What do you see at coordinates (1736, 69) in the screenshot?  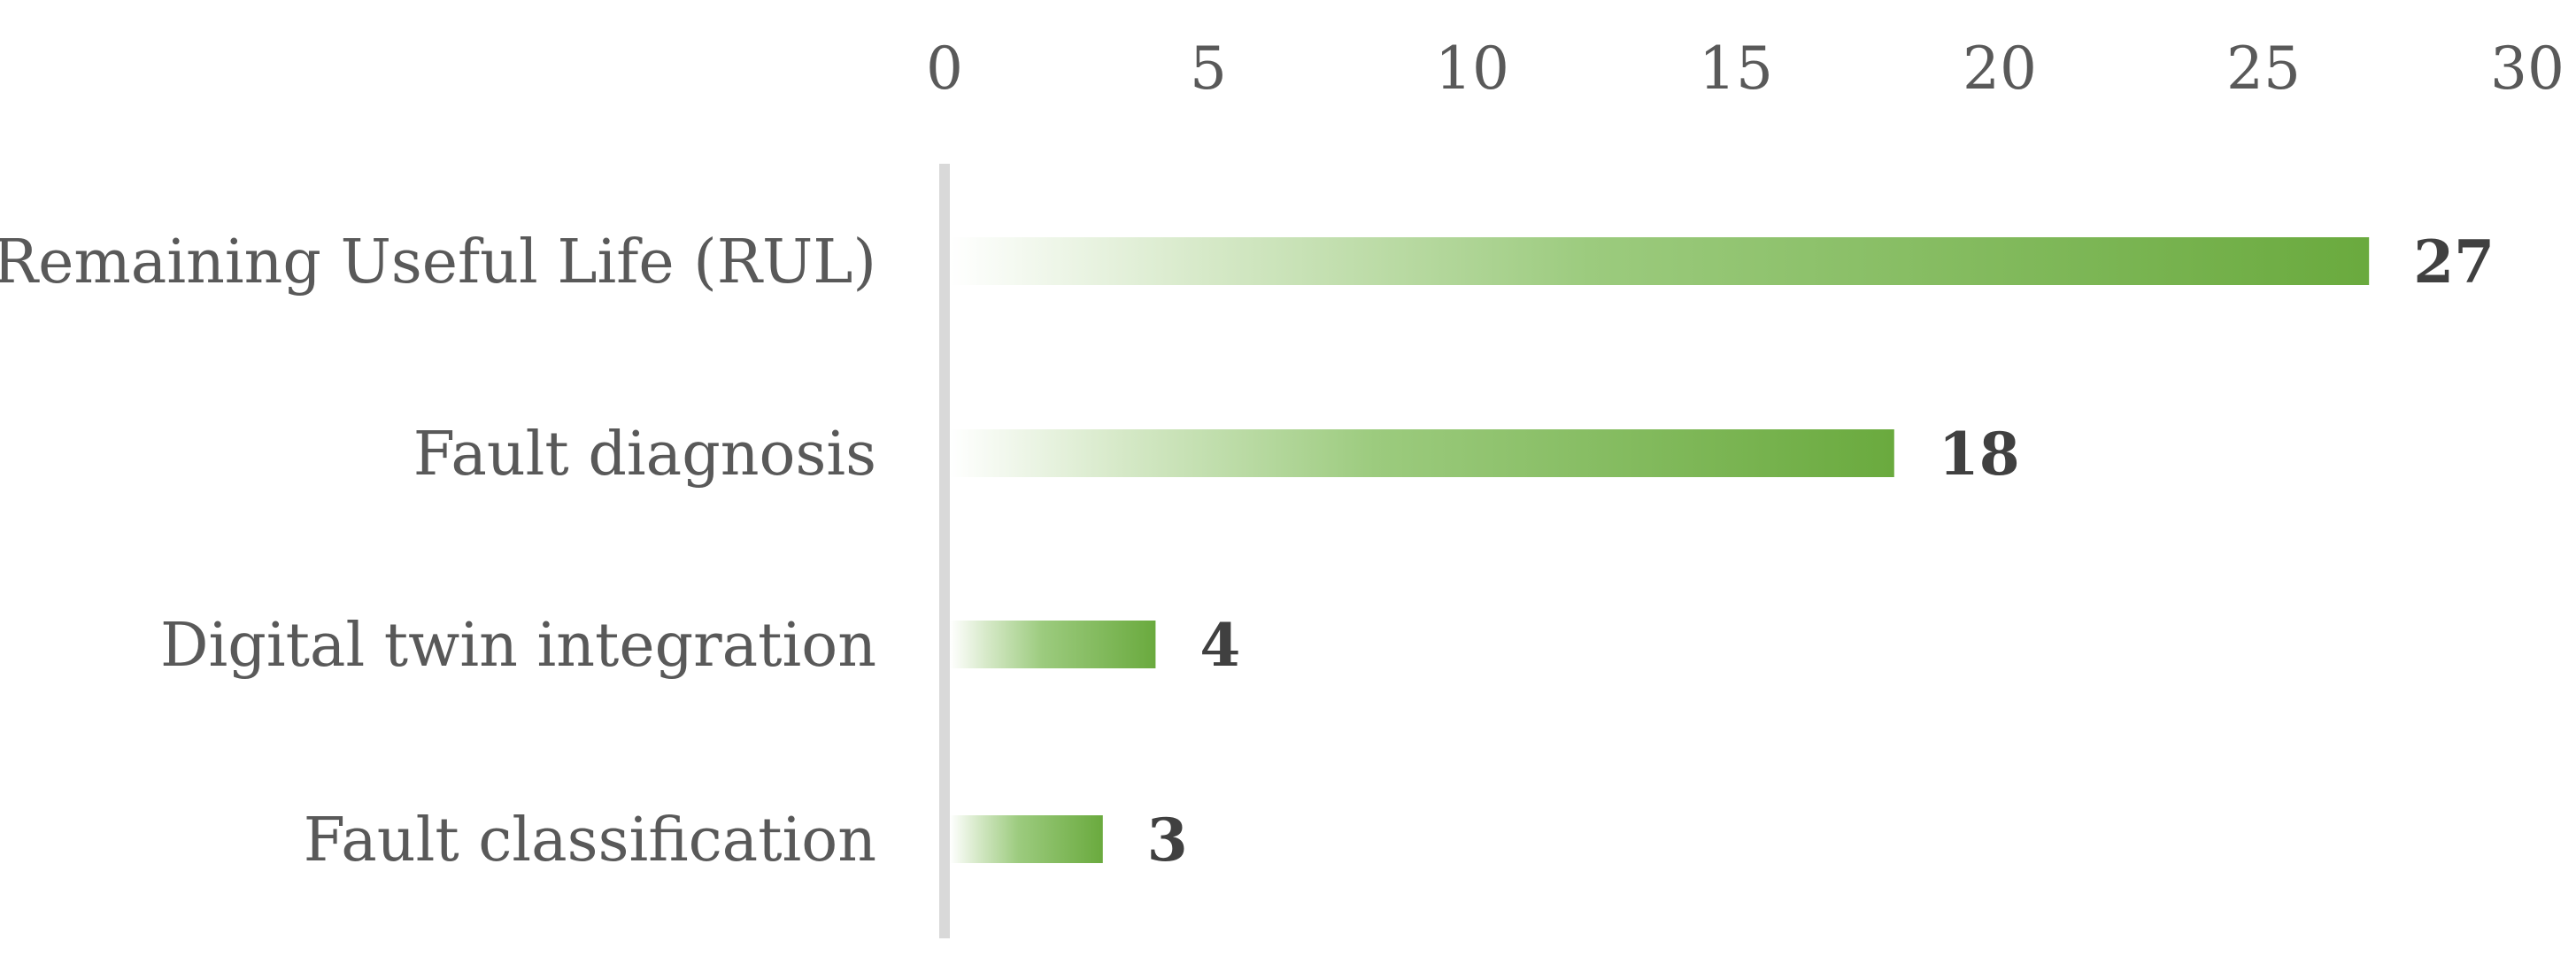 I see `x-tick-label: 15` at bounding box center [1736, 69].